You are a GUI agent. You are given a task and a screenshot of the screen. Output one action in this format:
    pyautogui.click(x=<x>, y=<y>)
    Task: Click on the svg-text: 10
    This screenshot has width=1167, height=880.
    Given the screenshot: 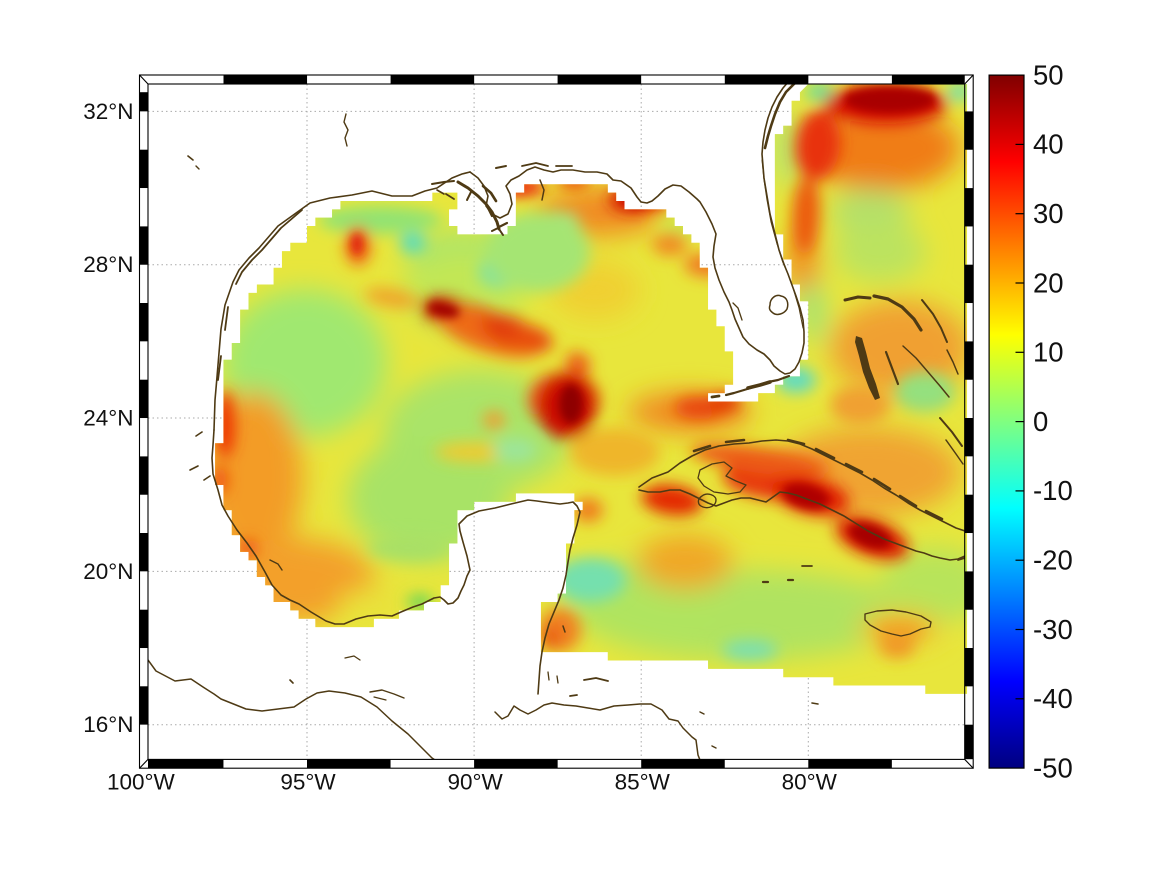 What is the action you would take?
    pyautogui.click(x=1048, y=352)
    